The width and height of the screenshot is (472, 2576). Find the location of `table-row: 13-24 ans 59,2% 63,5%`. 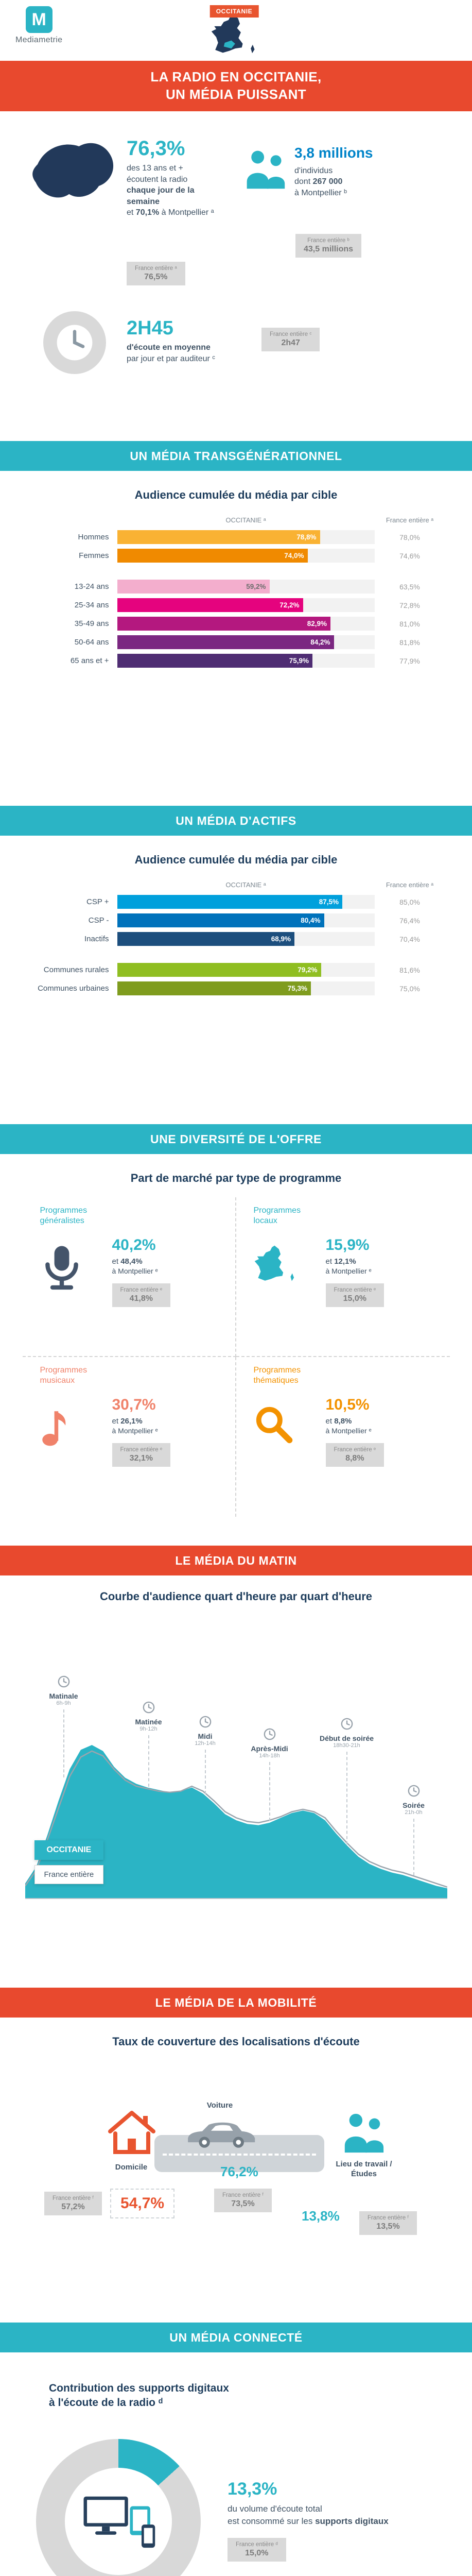

table-row: 13-24 ans 59,2% 63,5% is located at coordinates (236, 587).